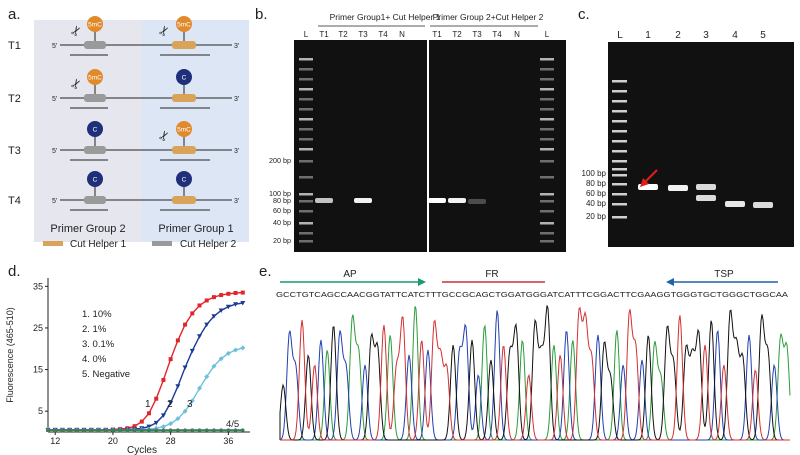 The image size is (800, 455). Describe the element at coordinates (55, 441) in the screenshot. I see `x-tick-label: 12` at that location.